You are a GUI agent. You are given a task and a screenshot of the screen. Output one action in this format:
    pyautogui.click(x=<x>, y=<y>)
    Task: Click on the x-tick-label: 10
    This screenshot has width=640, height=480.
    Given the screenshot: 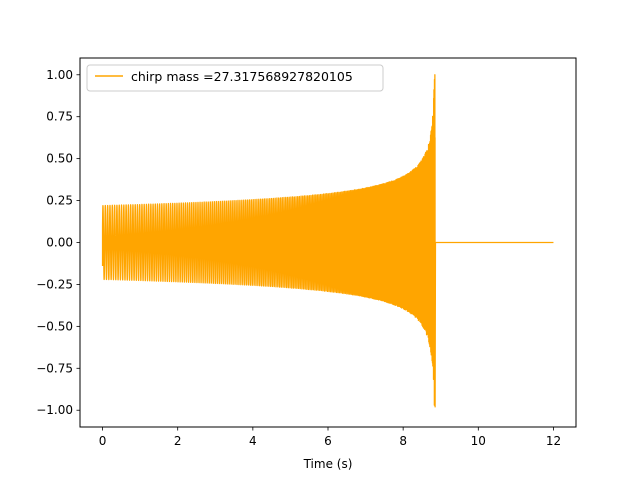 What is the action you would take?
    pyautogui.click(x=478, y=441)
    